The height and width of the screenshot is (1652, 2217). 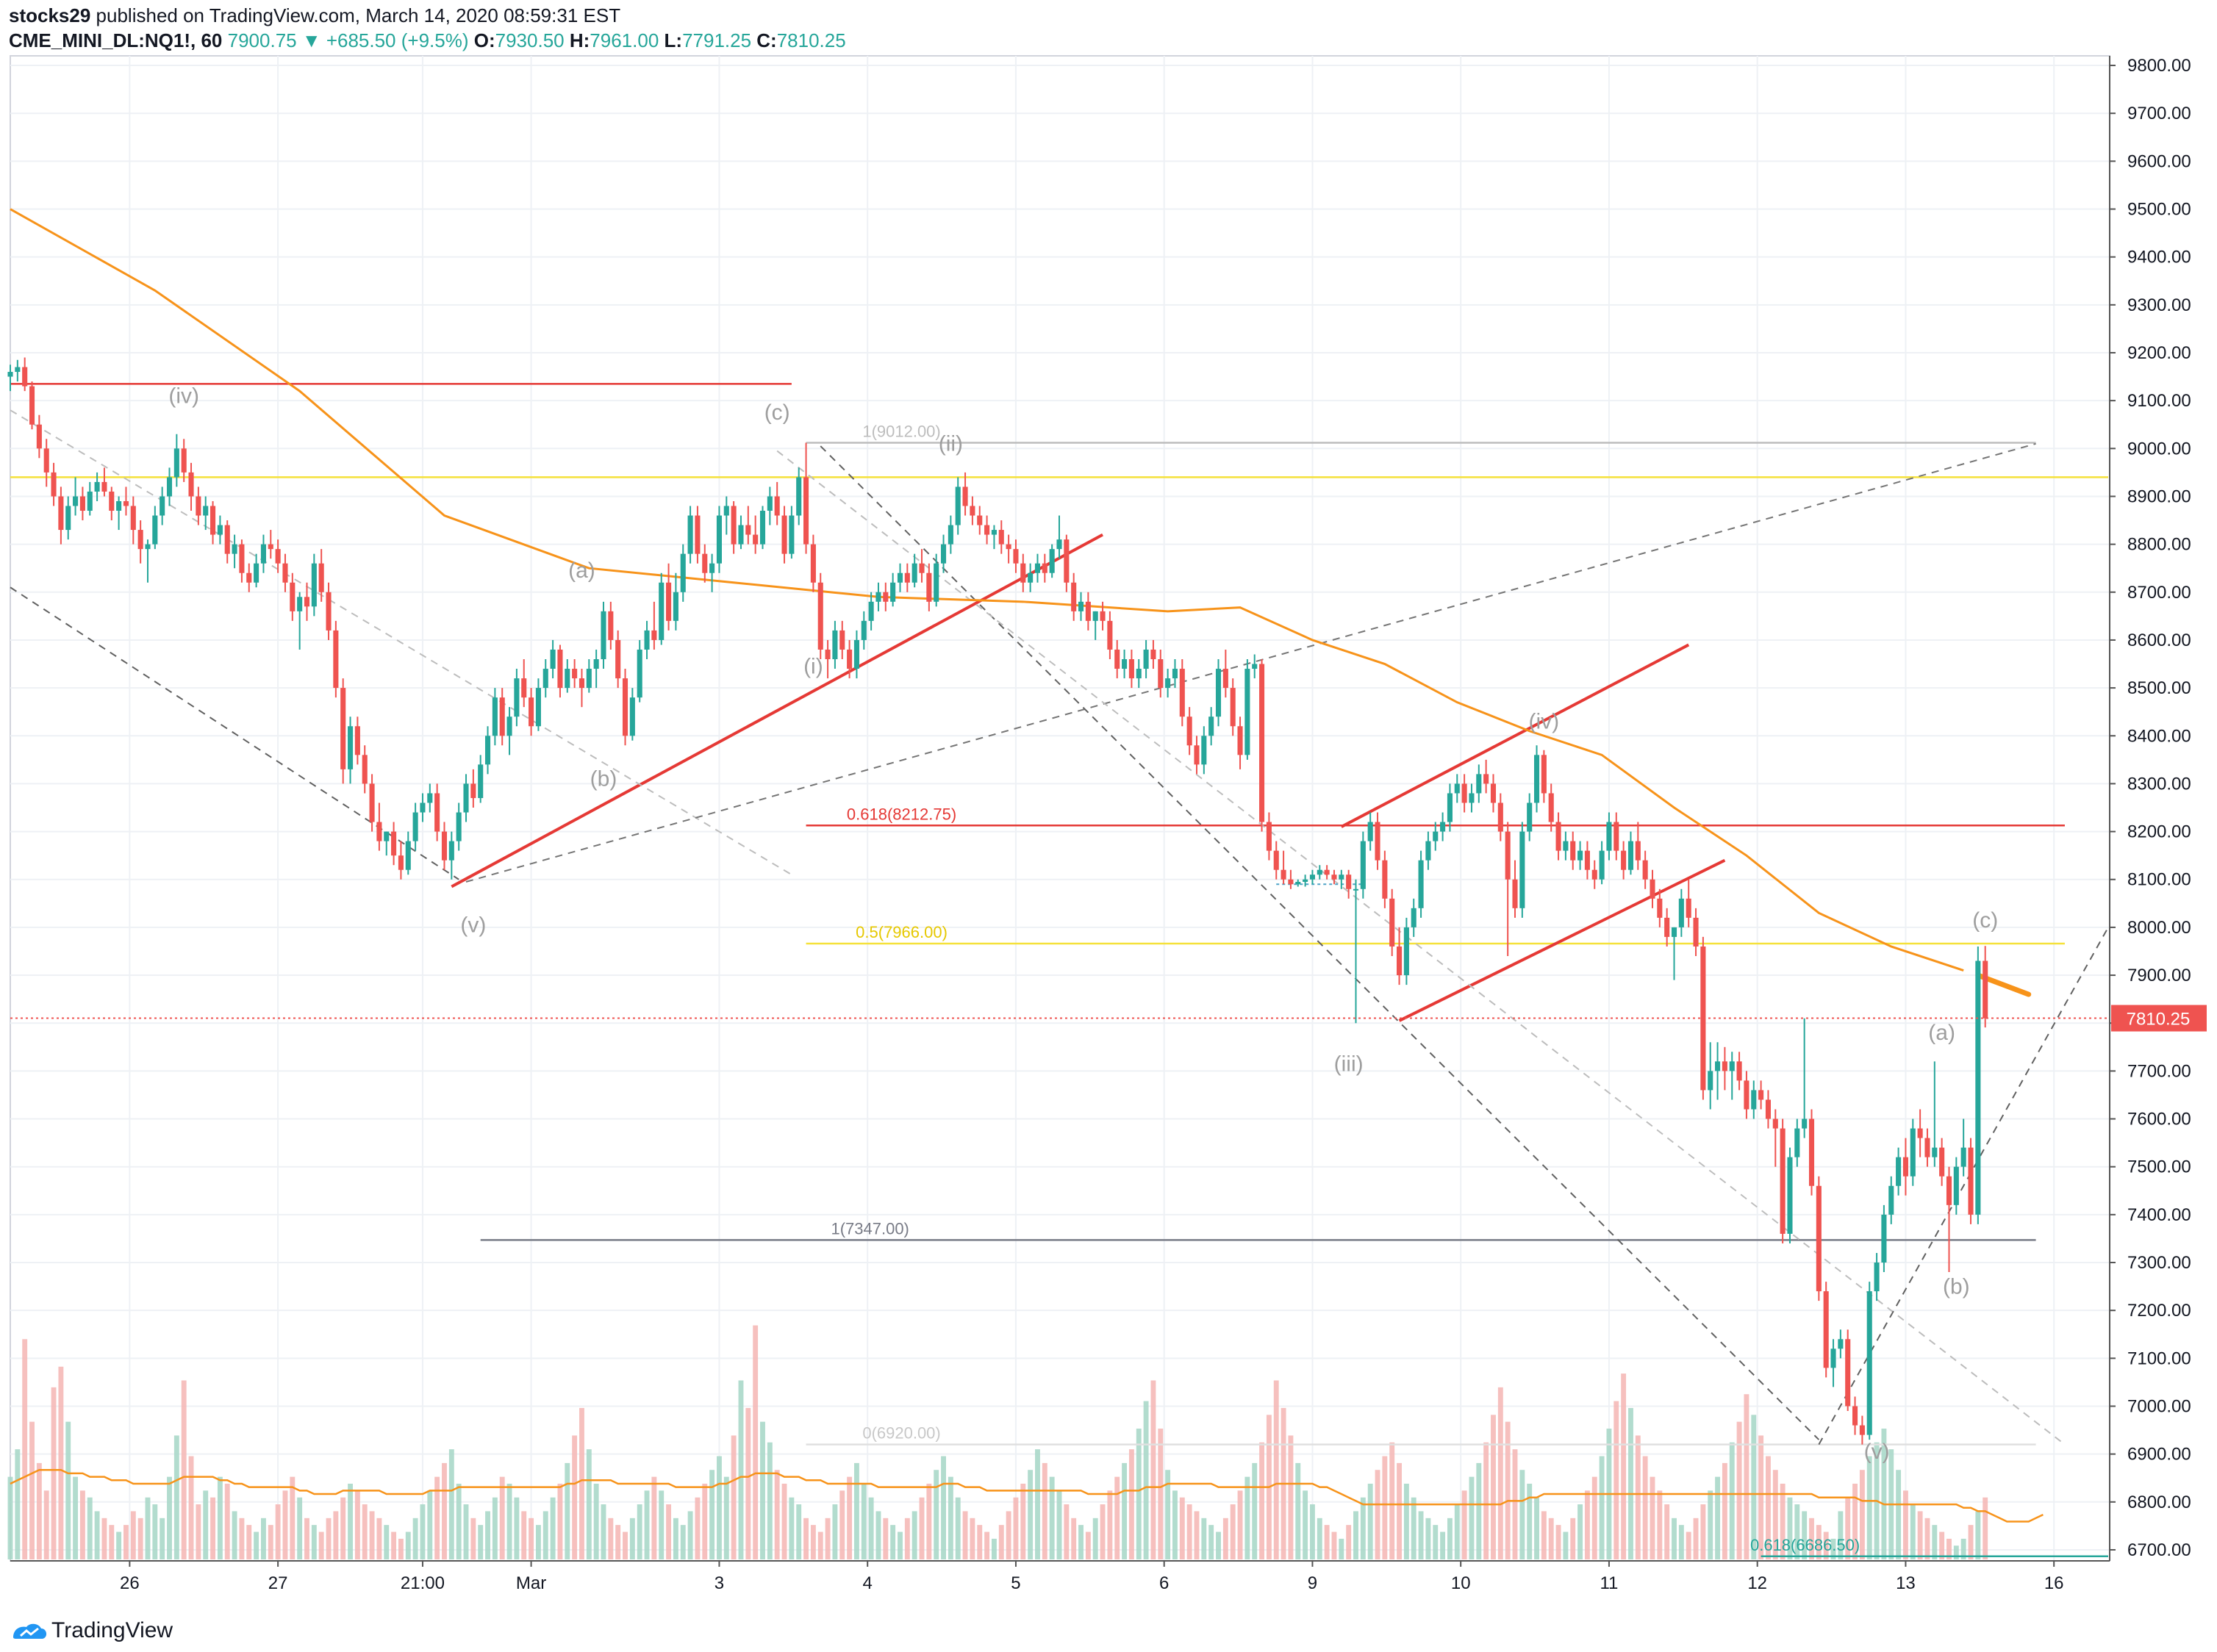 I want to click on wave-label: (v), so click(x=1877, y=1452).